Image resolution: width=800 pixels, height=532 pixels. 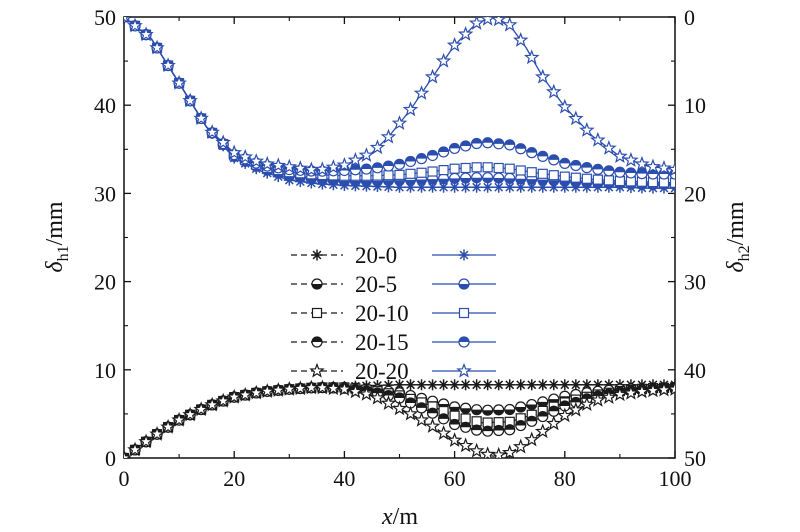 I want to click on legend-h1-marker, so click(x=317, y=255).